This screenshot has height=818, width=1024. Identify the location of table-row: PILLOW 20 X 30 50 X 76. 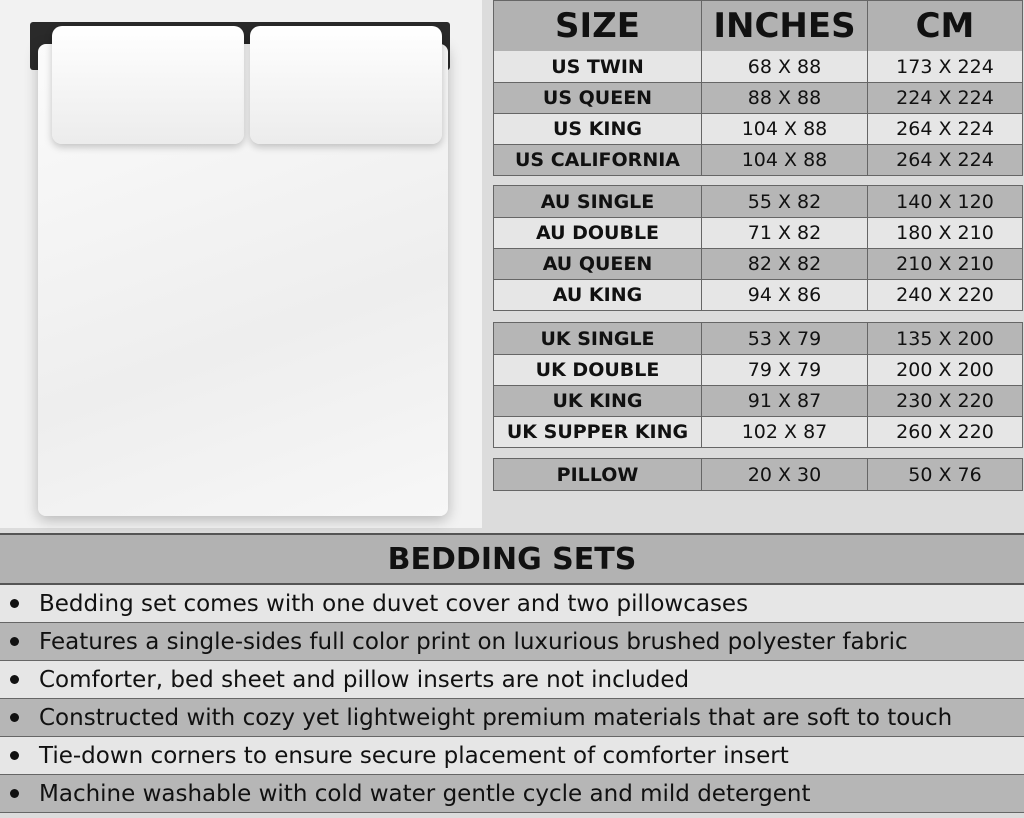
(758, 474).